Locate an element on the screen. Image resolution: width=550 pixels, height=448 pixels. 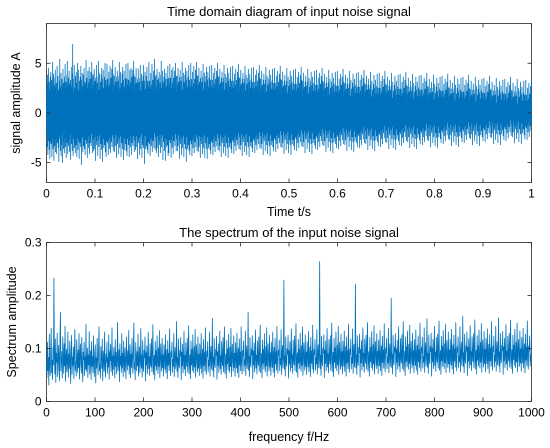
x-tick-label: 500 is located at coordinates (289, 413).